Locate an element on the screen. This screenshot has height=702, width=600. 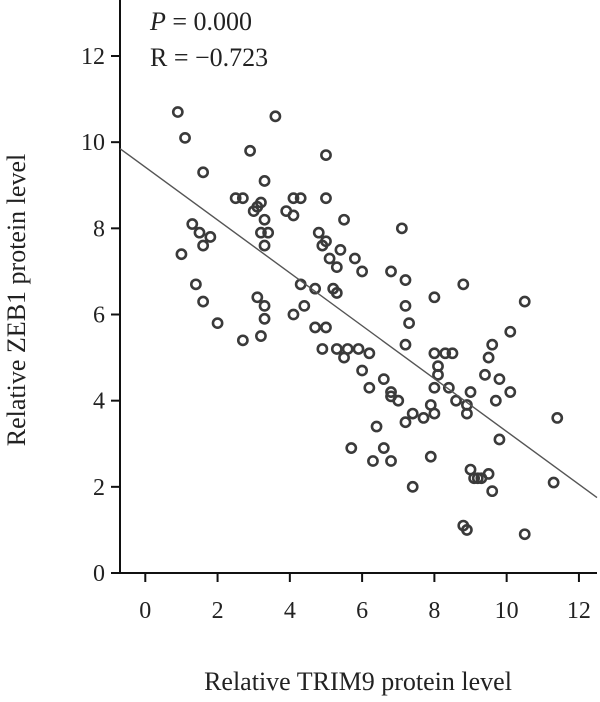
x-tick-label: 6 is located at coordinates (362, 611).